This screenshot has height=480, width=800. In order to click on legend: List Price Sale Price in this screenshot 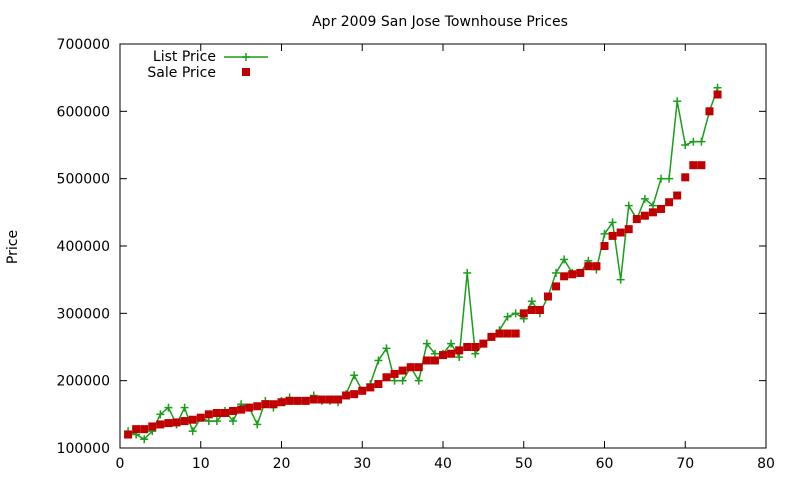, I will do `click(207, 65)`.